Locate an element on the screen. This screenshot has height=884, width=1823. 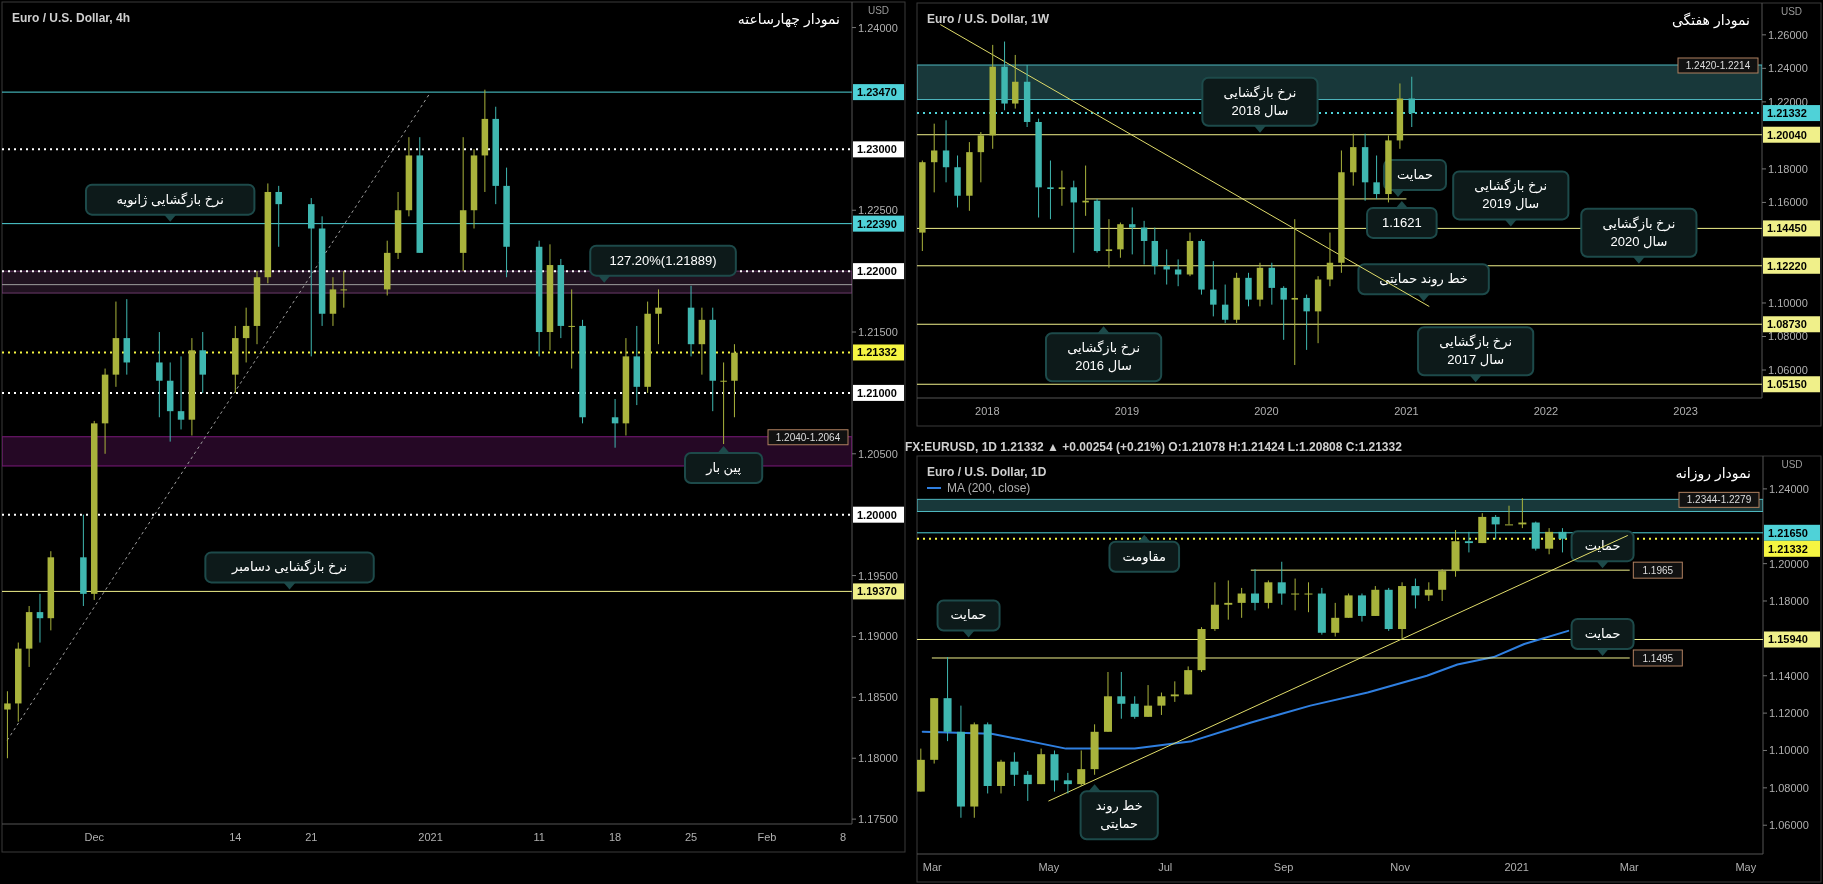
annotation: نرخ بازگشایی سال 2016 is located at coordinates (1104, 357).